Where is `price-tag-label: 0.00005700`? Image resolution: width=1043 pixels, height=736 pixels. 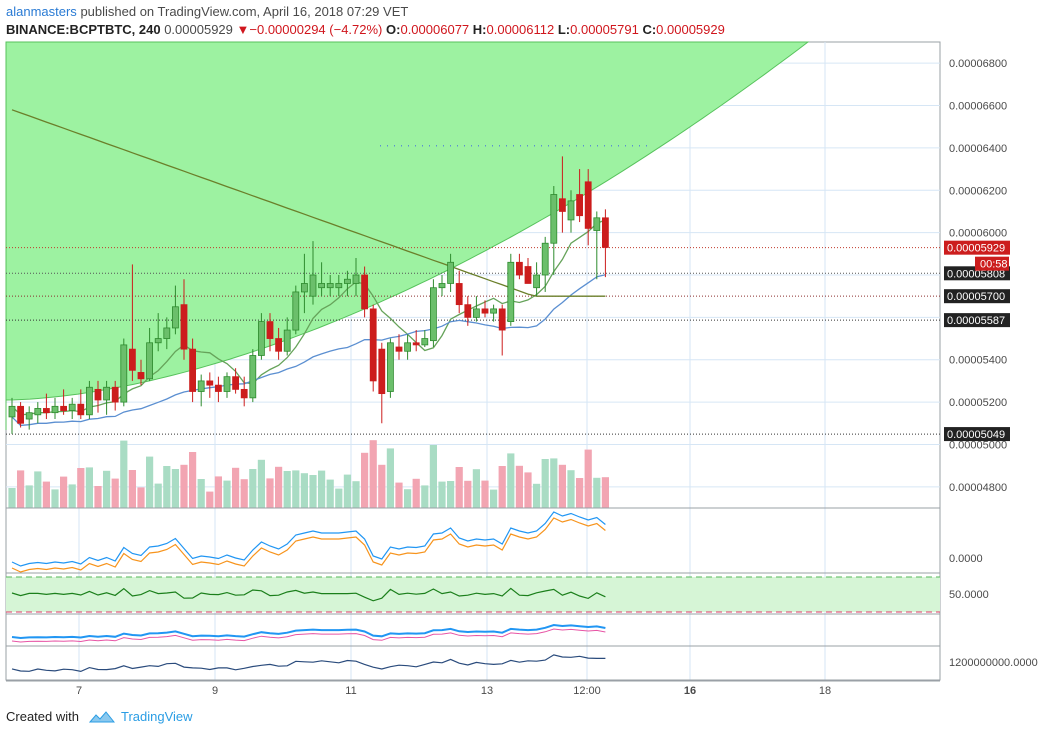 price-tag-label: 0.00005700 is located at coordinates (976, 297).